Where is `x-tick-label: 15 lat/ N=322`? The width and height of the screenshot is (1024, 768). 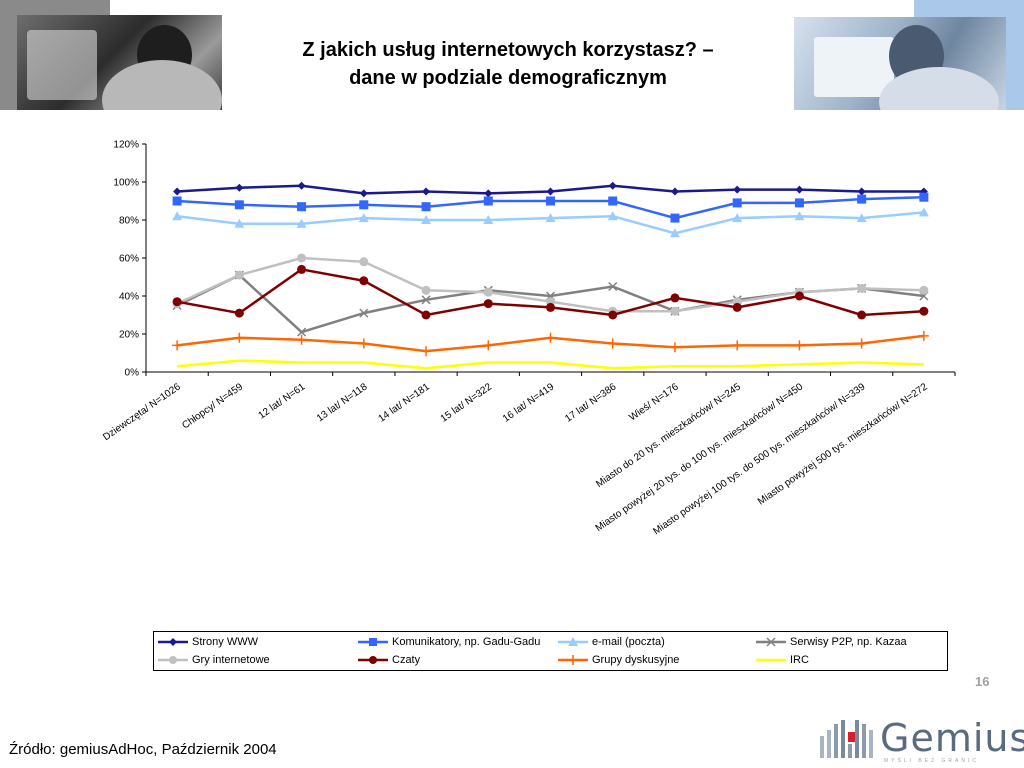
x-tick-label: 15 lat/ N=322 is located at coordinates (467, 403).